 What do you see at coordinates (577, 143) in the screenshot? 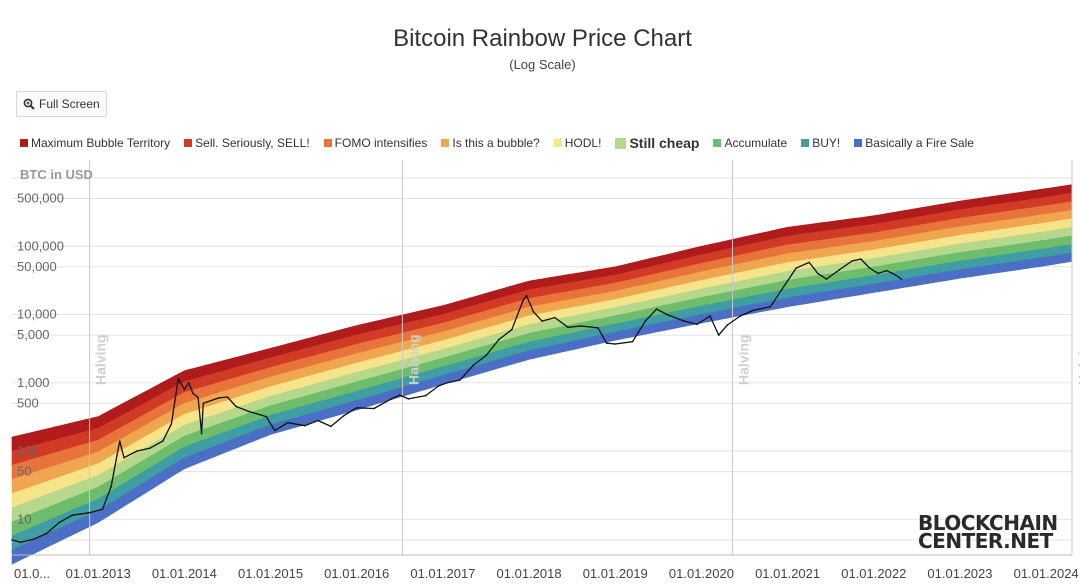
I see `legend-item-4: HODL!` at bounding box center [577, 143].